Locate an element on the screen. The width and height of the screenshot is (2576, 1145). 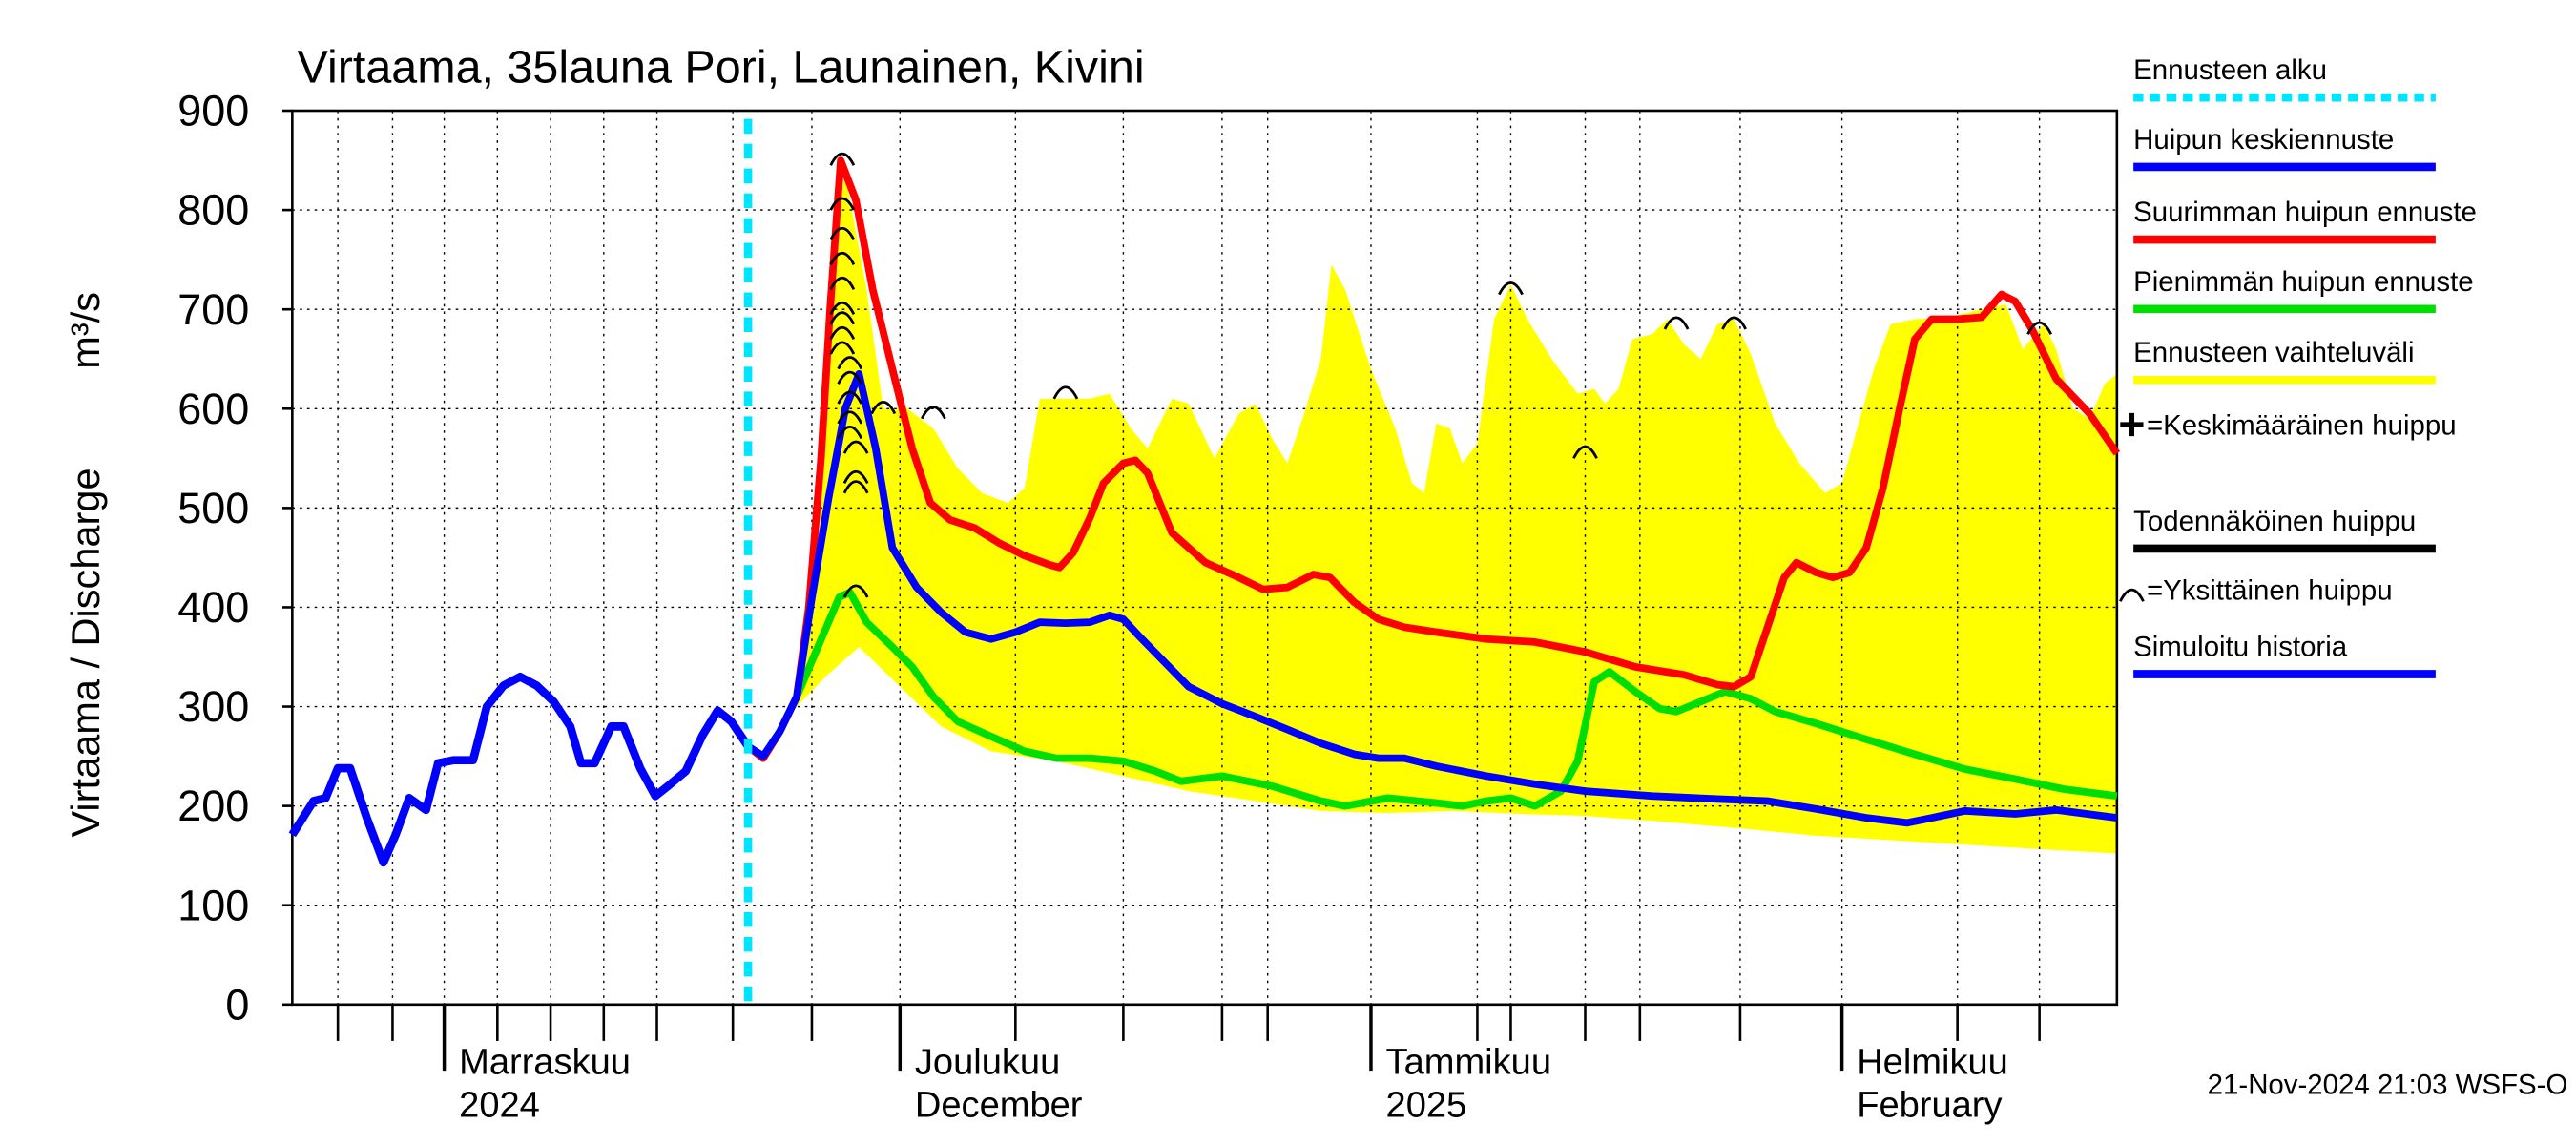
x-tick-sublabel: 2025 is located at coordinates (1426, 1106).